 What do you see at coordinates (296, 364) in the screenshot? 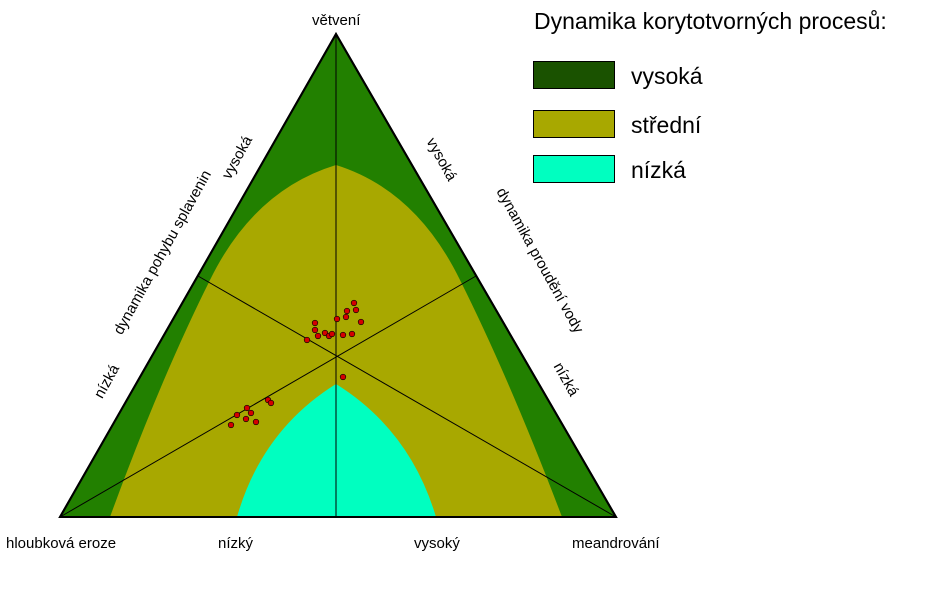
I see `sample-points` at bounding box center [296, 364].